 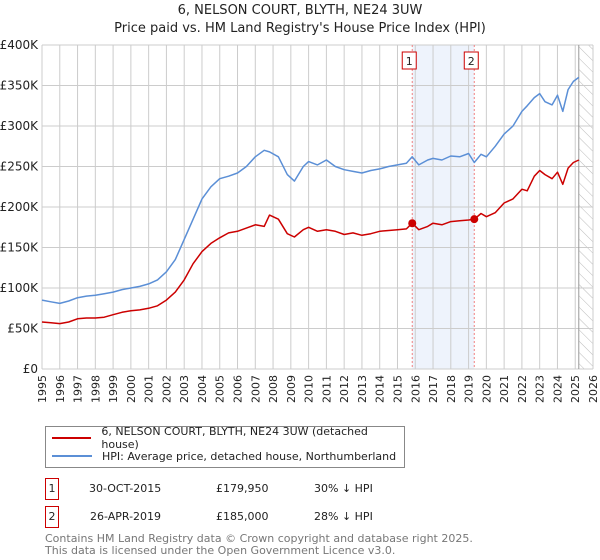 What do you see at coordinates (126, 516) in the screenshot?
I see `transaction-date: 26-APR-2019` at bounding box center [126, 516].